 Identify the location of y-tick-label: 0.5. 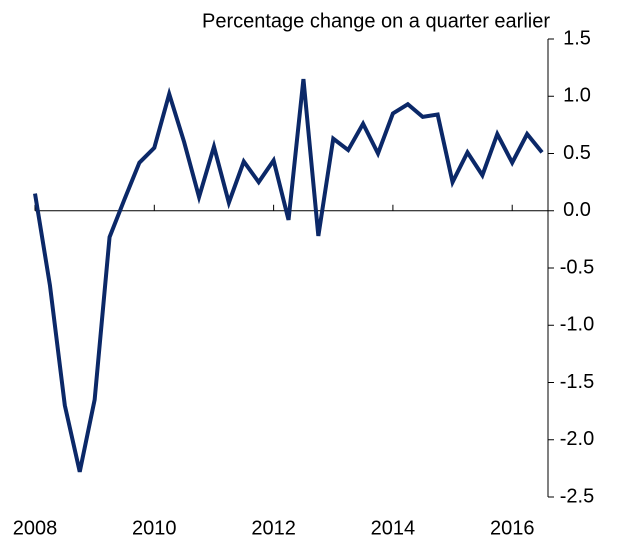
(577, 153).